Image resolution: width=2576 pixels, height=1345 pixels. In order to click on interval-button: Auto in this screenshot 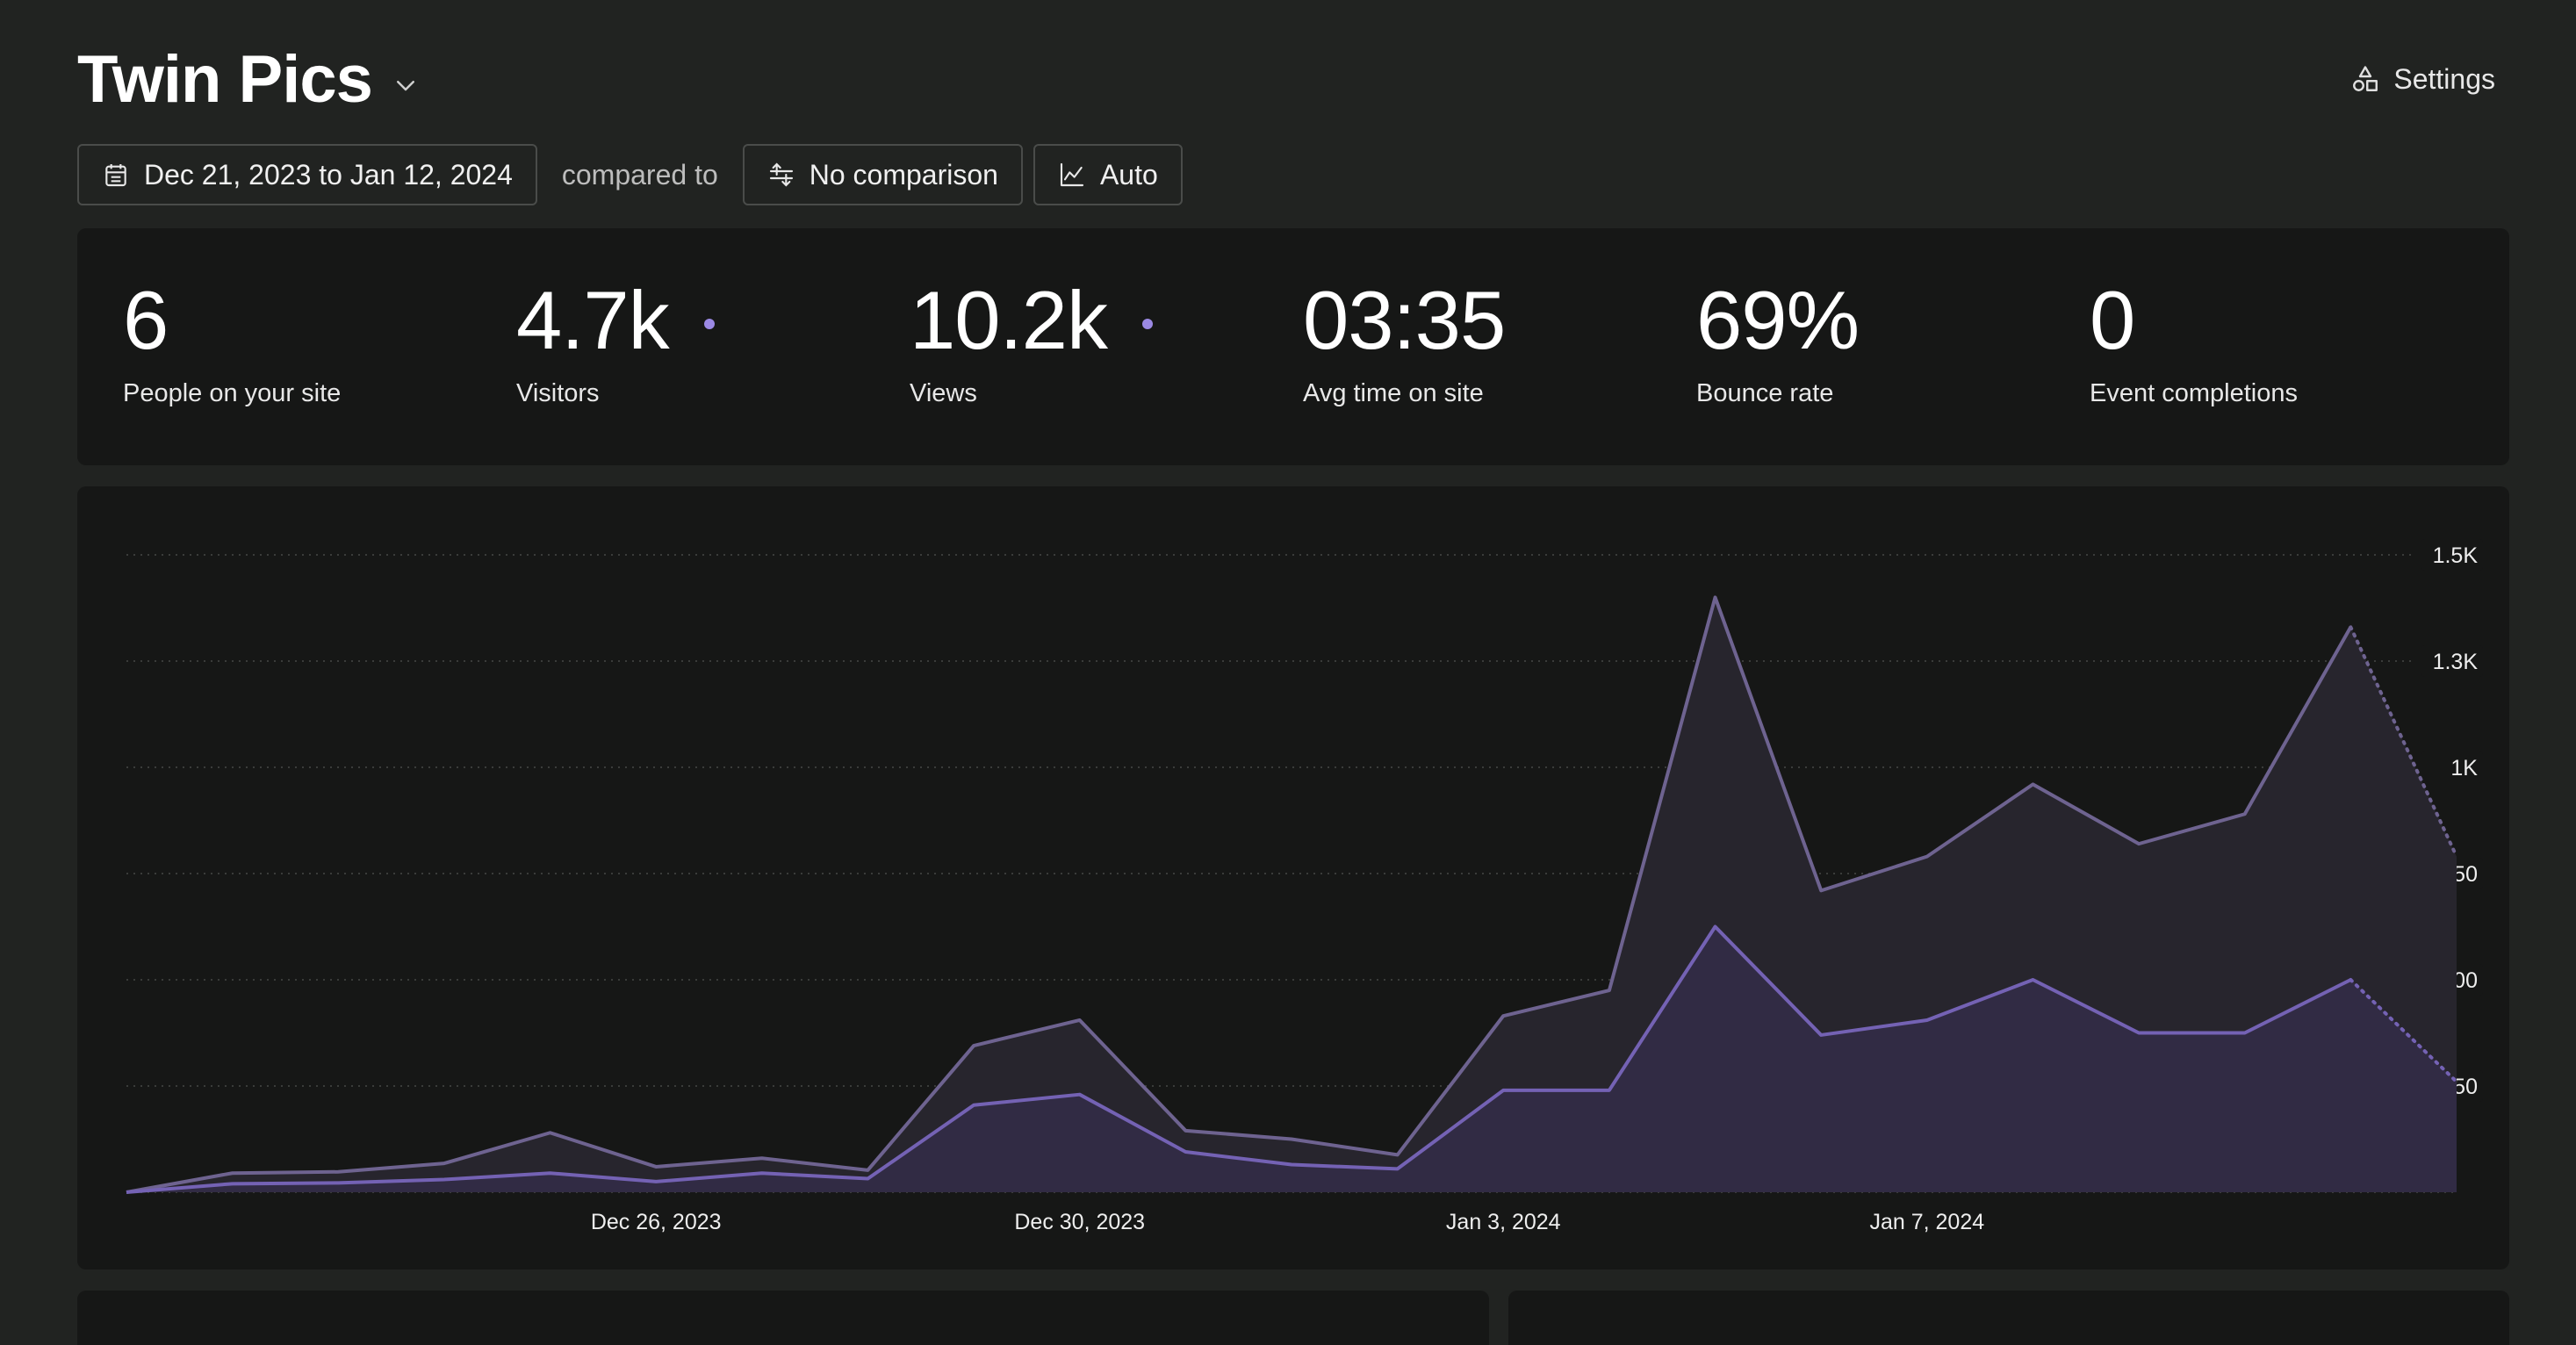, I will do `click(1108, 174)`.